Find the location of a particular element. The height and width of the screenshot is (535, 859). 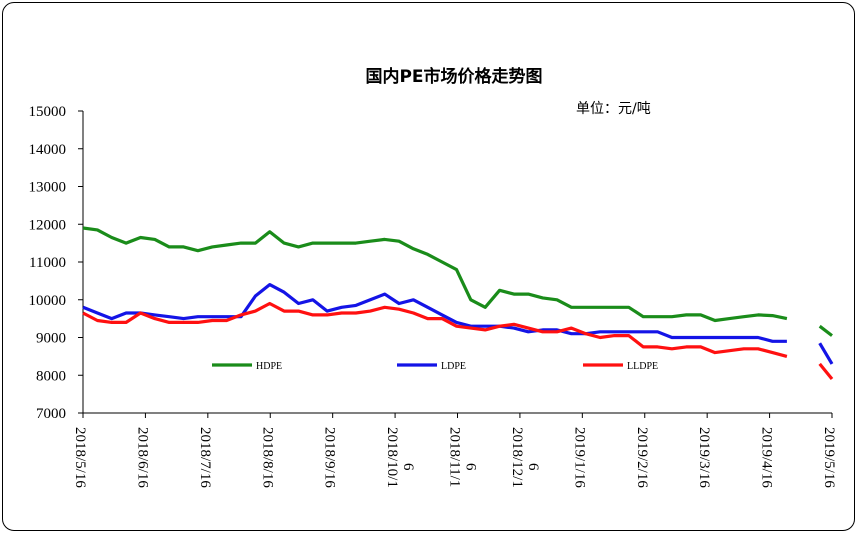

legend: HDPE LDPE LLDPE is located at coordinates (435, 366).